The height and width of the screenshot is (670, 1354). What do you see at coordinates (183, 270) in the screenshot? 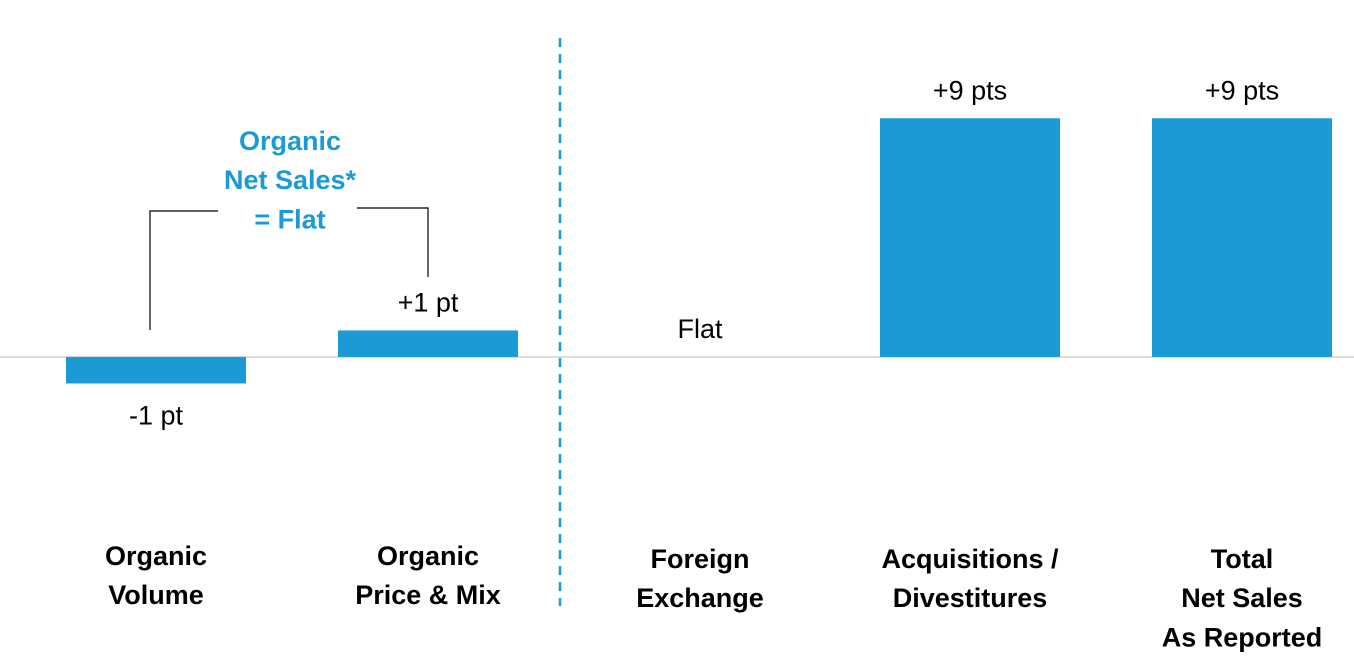
I see `bracket-left` at bounding box center [183, 270].